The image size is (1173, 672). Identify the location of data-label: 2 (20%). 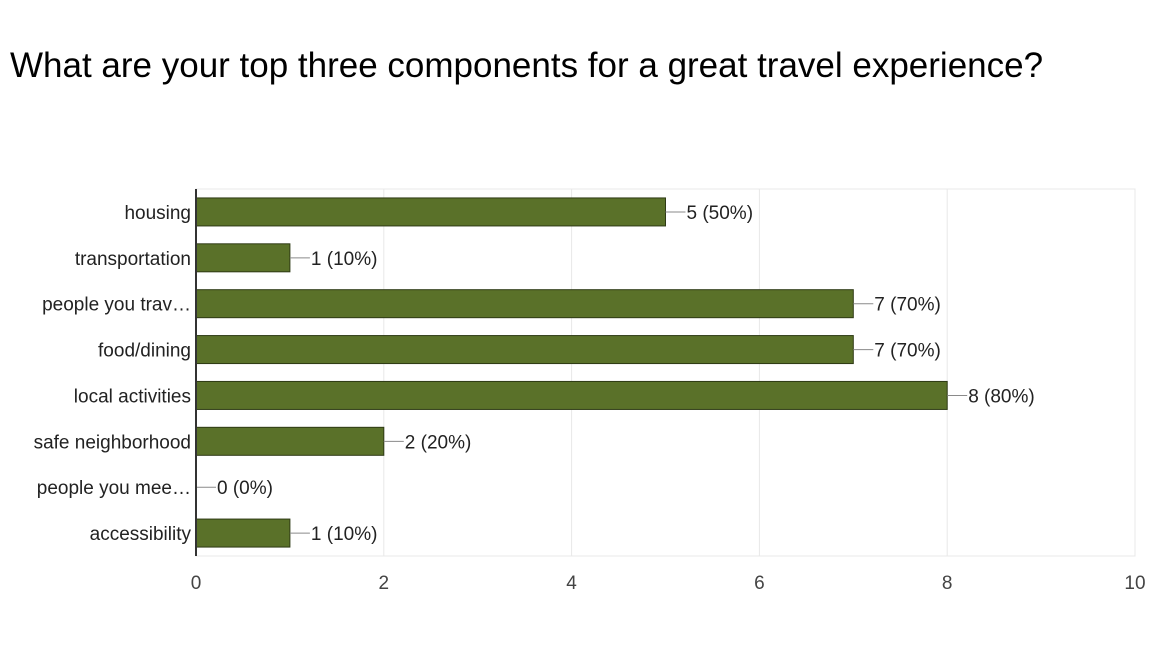
(438, 442).